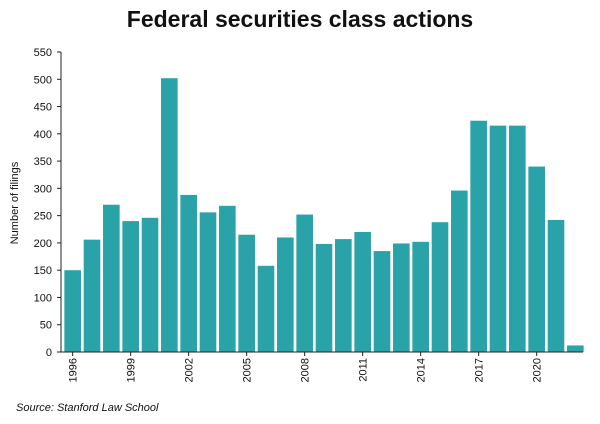 This screenshot has height=424, width=600. I want to click on source-note: Source: Stanford Law School, so click(87, 408).